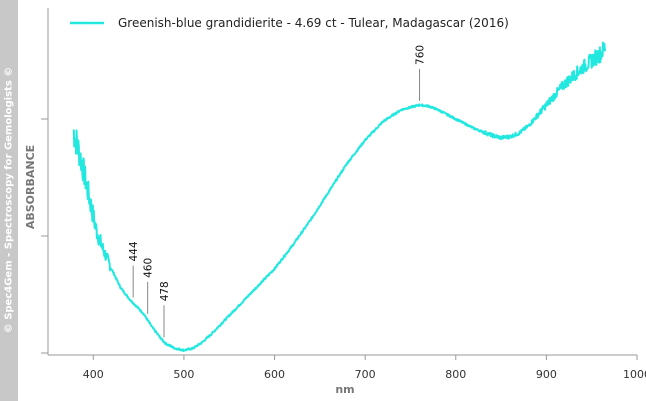 This screenshot has height=401, width=646. What do you see at coordinates (165, 309) in the screenshot?
I see `peak-annotation: 478` at bounding box center [165, 309].